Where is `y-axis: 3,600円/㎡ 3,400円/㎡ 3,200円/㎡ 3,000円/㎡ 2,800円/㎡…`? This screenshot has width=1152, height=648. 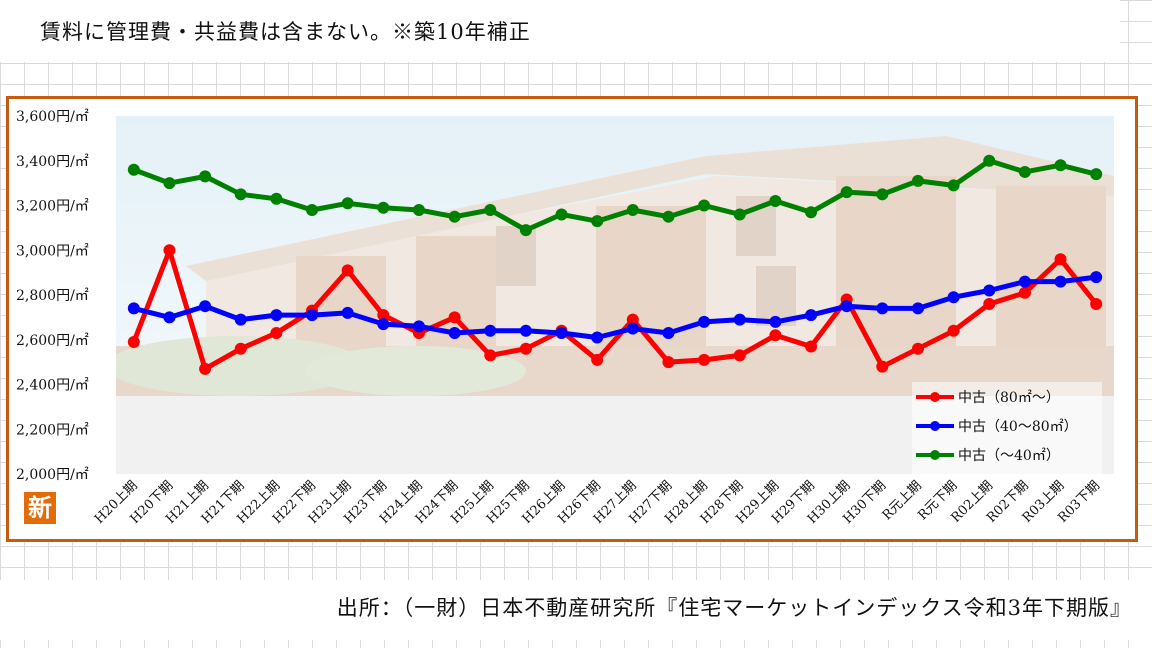 y-axis: 3,600円/㎡ 3,400円/㎡ 3,200円/㎡ 3,000円/㎡ 2,800円/㎡… is located at coordinates (52, 296).